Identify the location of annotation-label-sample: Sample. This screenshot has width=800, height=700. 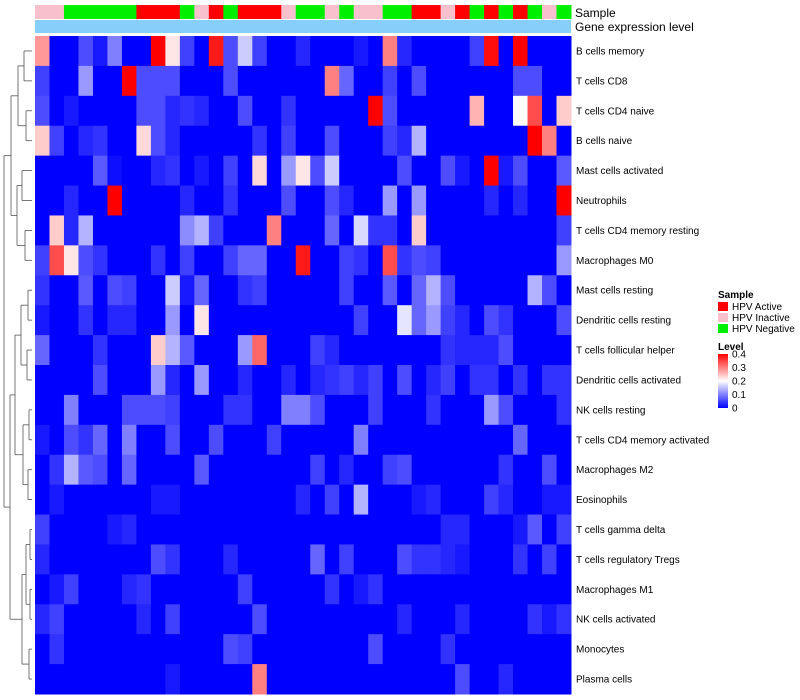
(595, 13).